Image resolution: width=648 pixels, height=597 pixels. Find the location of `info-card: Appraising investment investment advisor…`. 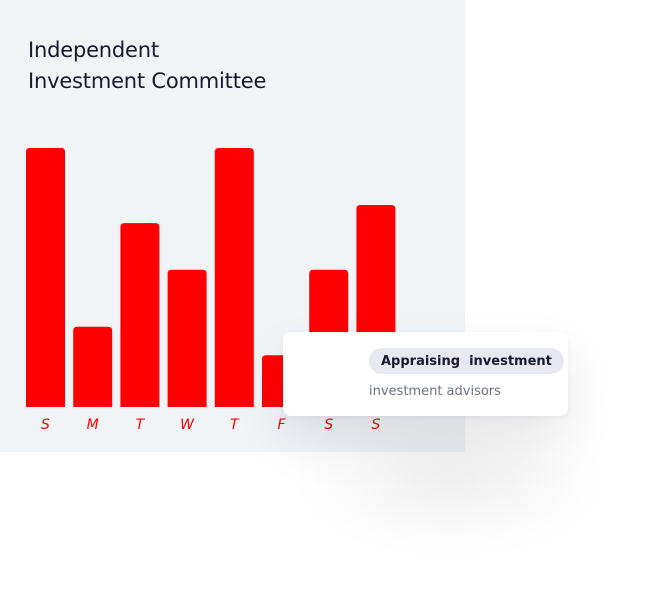

info-card: Appraising investment investment advisor… is located at coordinates (425, 374).